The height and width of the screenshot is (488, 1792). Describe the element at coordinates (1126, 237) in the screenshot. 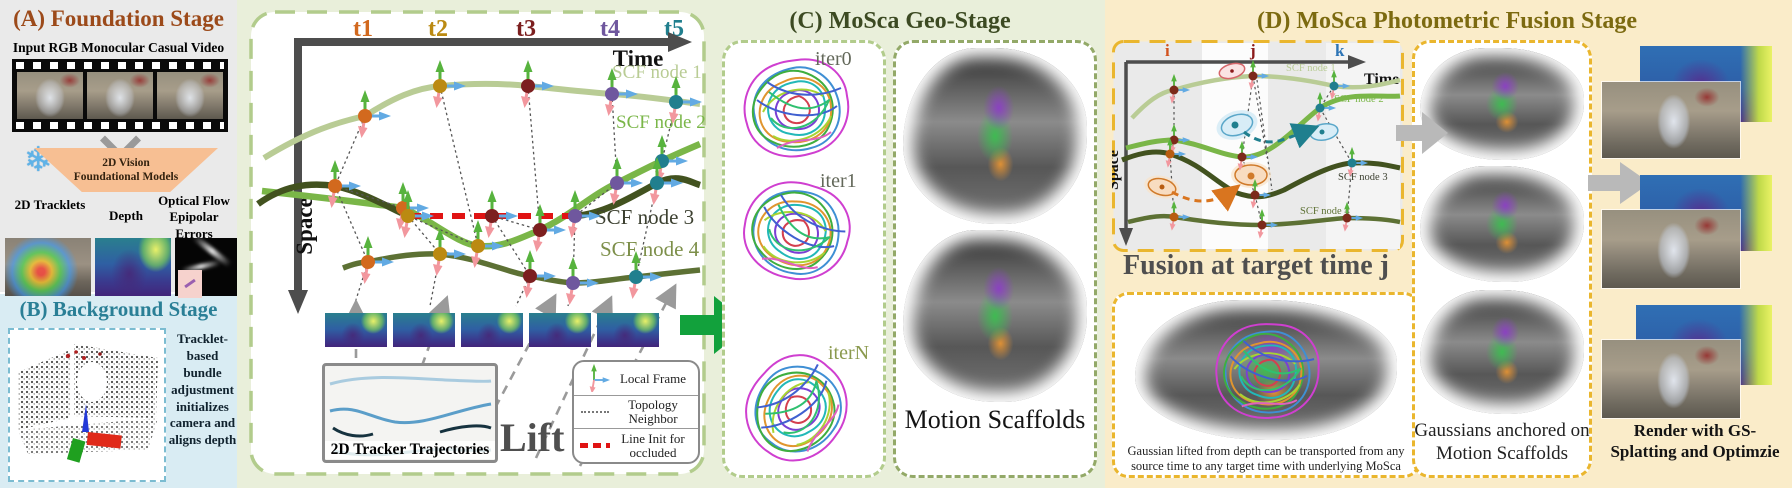

I see `space-axis-d-arrowhead` at that location.